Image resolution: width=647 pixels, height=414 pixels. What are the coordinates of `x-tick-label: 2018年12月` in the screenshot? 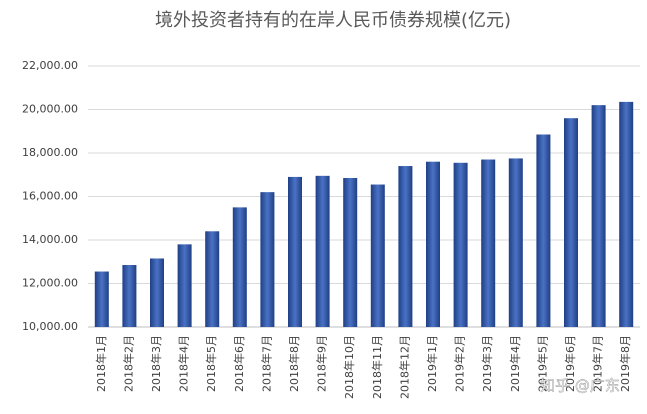 It's located at (404, 367).